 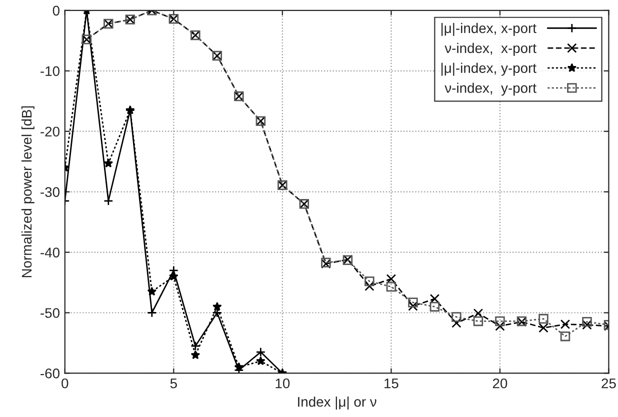 What do you see at coordinates (490, 89) in the screenshot?
I see `legend-label: ν-index, y-port` at bounding box center [490, 89].